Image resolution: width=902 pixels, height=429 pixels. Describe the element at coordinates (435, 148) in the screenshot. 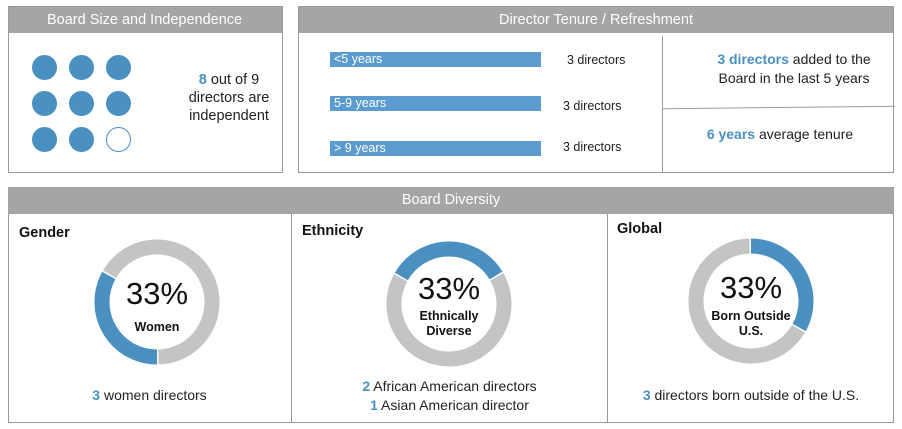

I see `tenure-bar: > 9 years` at that location.